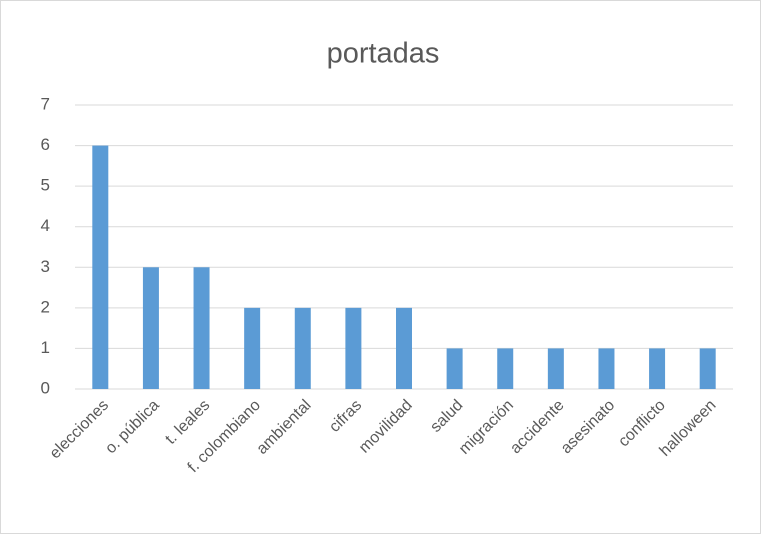 The width and height of the screenshot is (762, 535). Describe the element at coordinates (45, 387) in the screenshot. I see `y-tick-label: 0` at that location.